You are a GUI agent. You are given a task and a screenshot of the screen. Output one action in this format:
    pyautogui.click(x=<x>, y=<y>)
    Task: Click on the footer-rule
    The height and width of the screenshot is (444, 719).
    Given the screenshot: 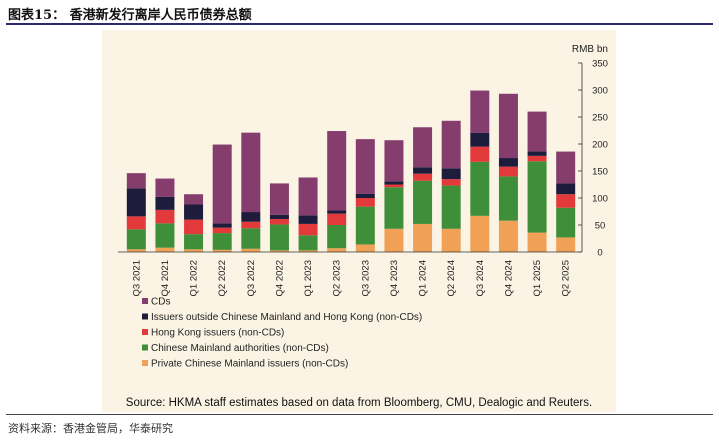 What is the action you would take?
    pyautogui.click(x=359, y=414)
    